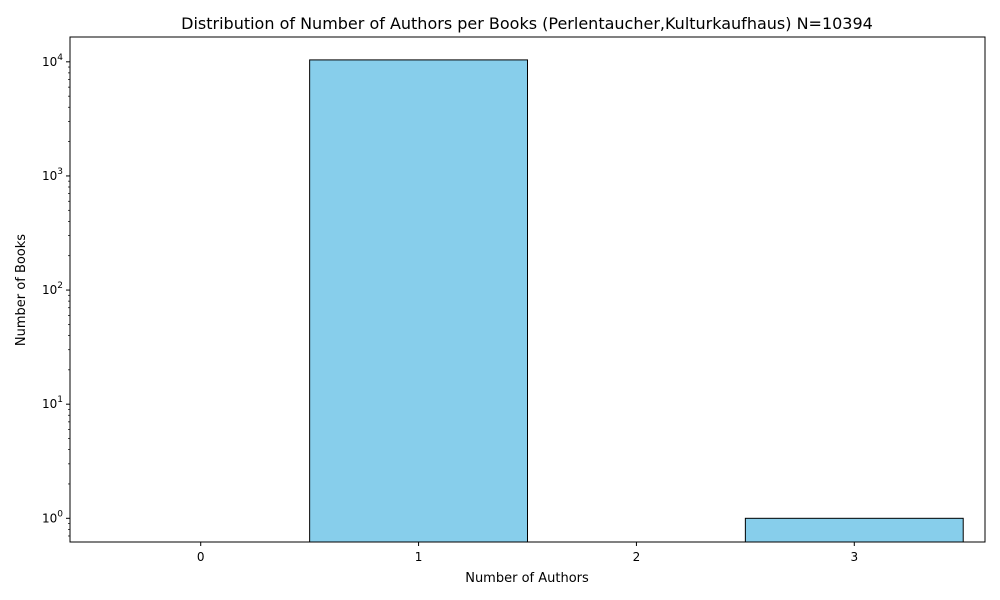 The image size is (1000, 600). What do you see at coordinates (52, 289) in the screenshot?
I see `y-tick-label: 10²` at bounding box center [52, 289].